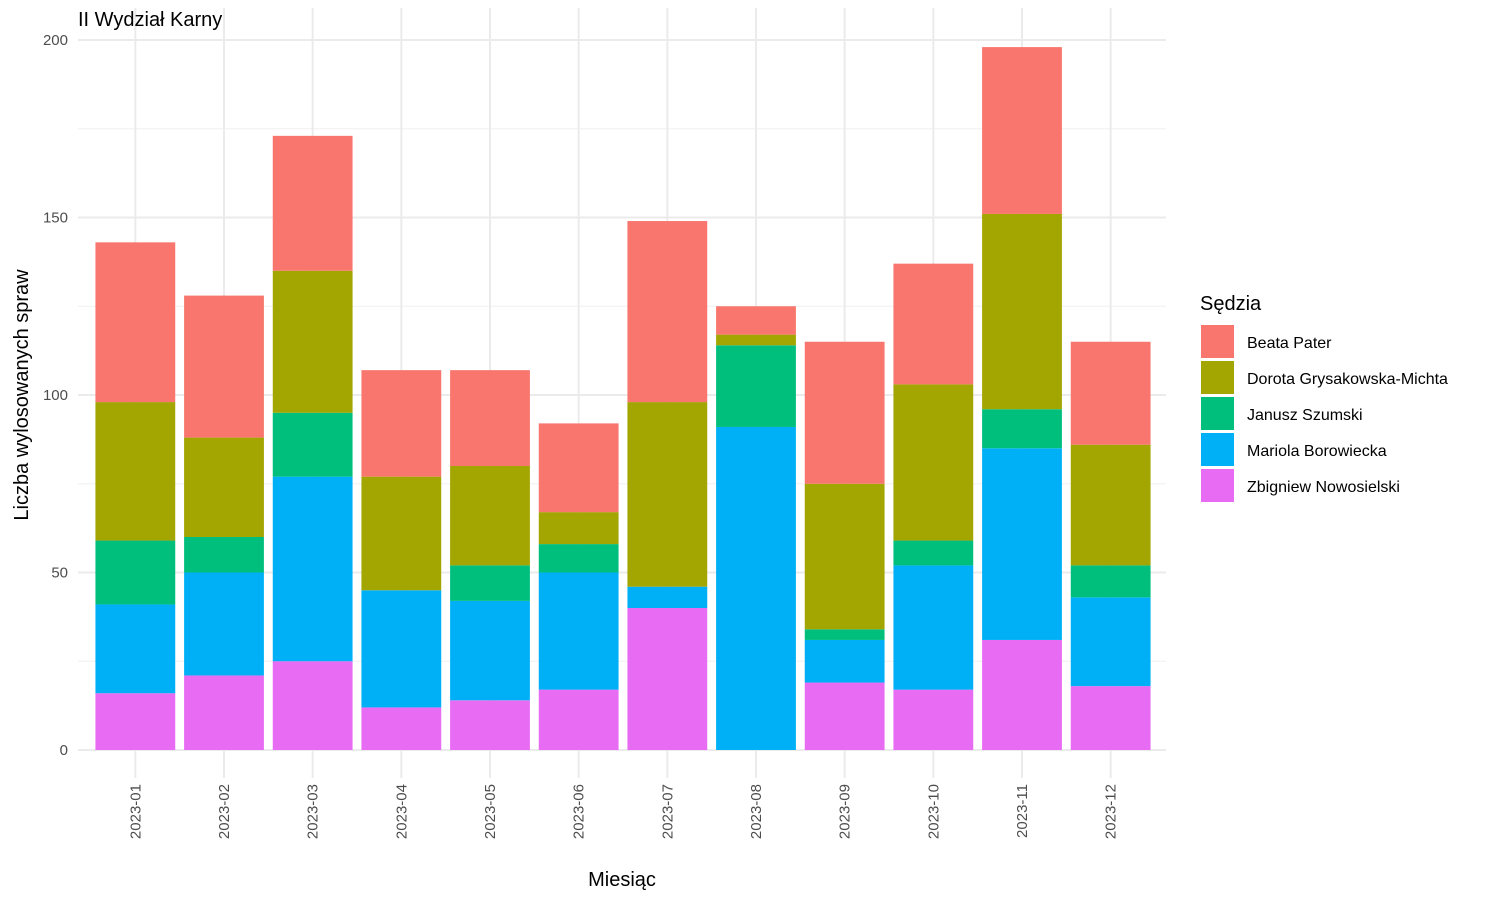  I want to click on legend-label: Janusz Szumski, so click(1305, 415).